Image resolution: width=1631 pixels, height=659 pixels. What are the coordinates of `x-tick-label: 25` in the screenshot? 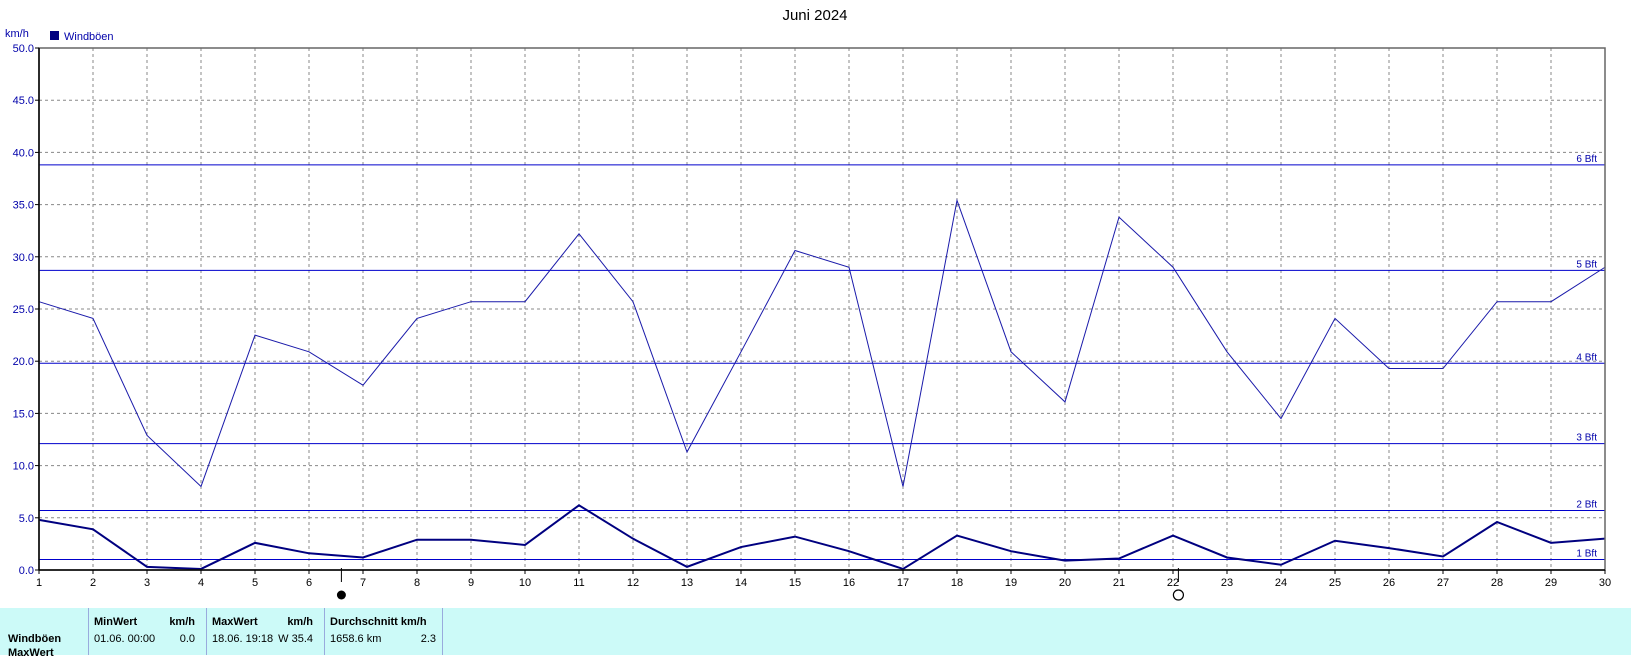 It's located at (1335, 583).